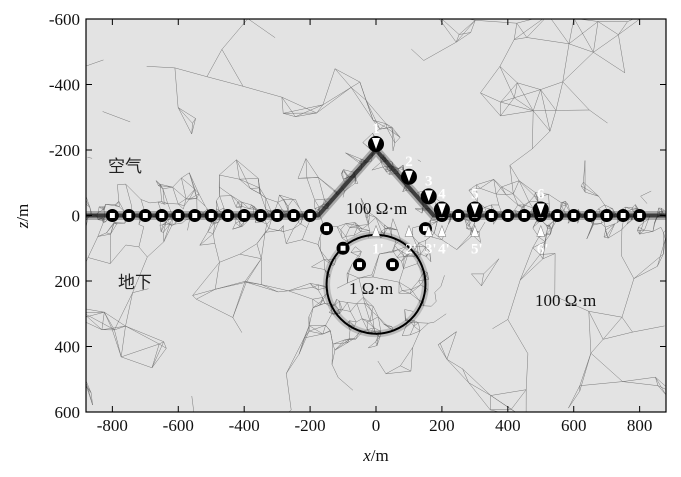 The image size is (681, 477). What do you see at coordinates (409, 162) in the screenshot?
I see `measurement-label-top: 2` at bounding box center [409, 162].